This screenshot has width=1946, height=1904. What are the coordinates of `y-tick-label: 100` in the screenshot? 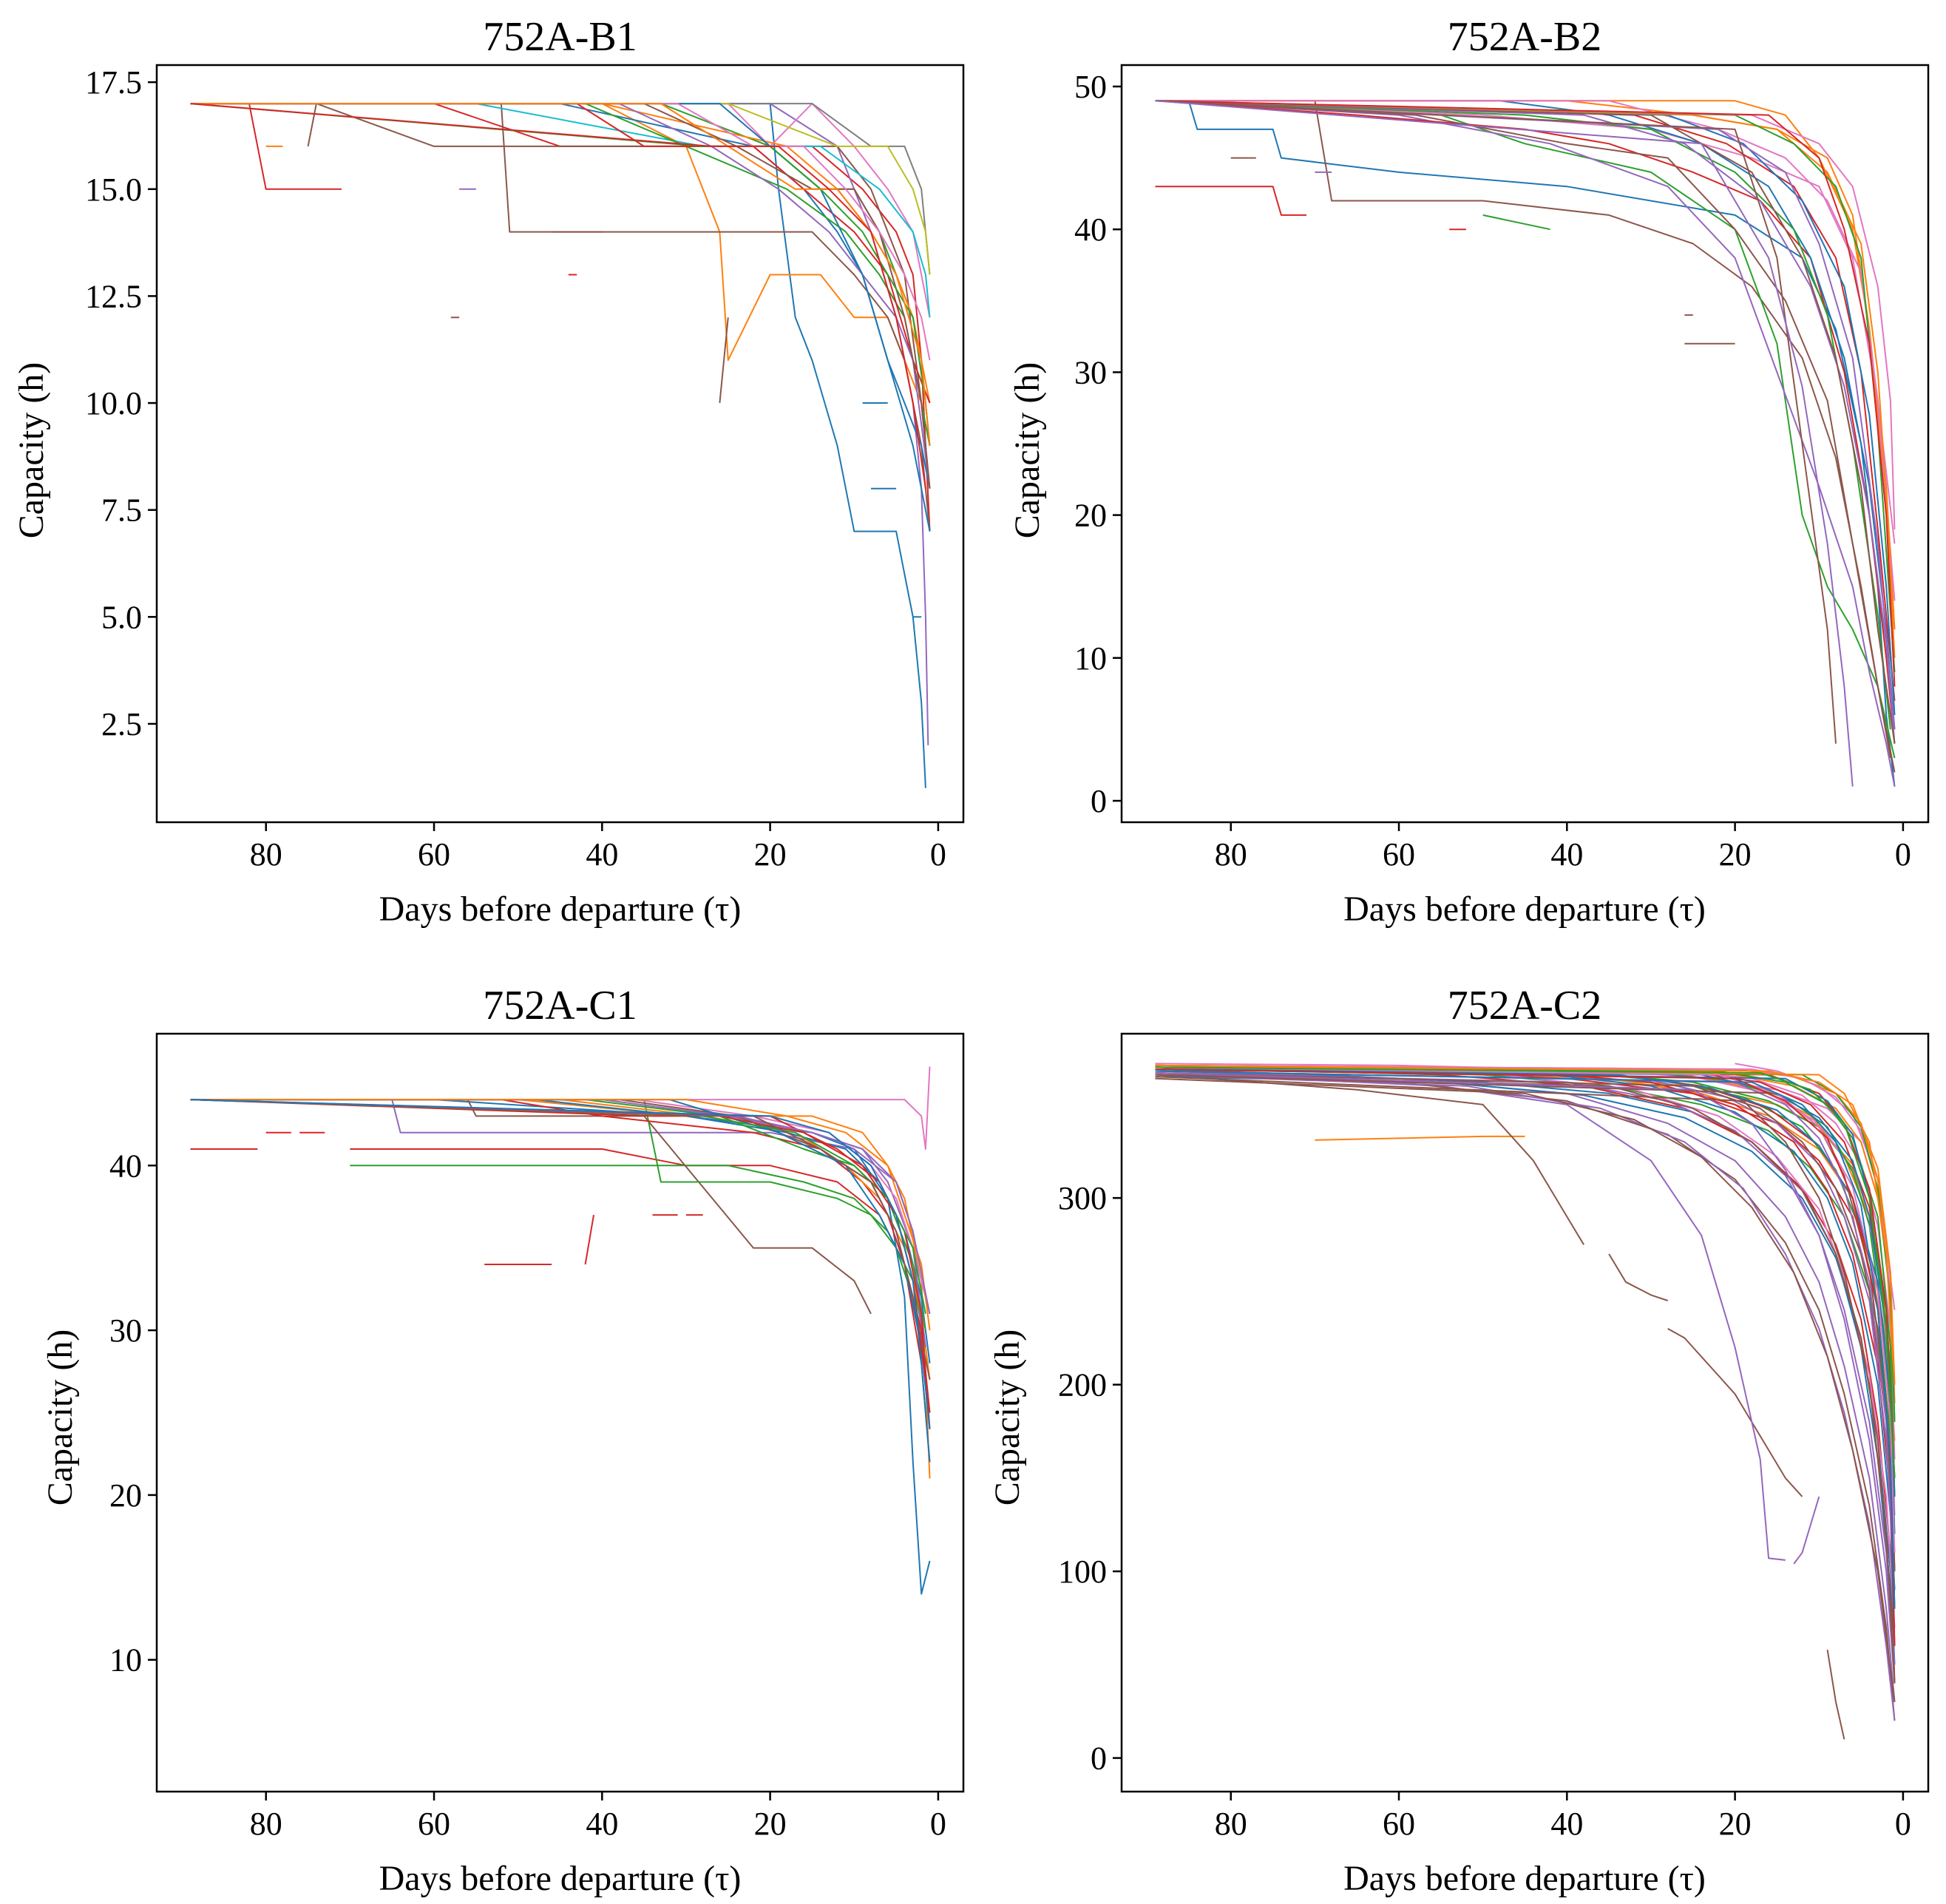 It's located at (1083, 1572).